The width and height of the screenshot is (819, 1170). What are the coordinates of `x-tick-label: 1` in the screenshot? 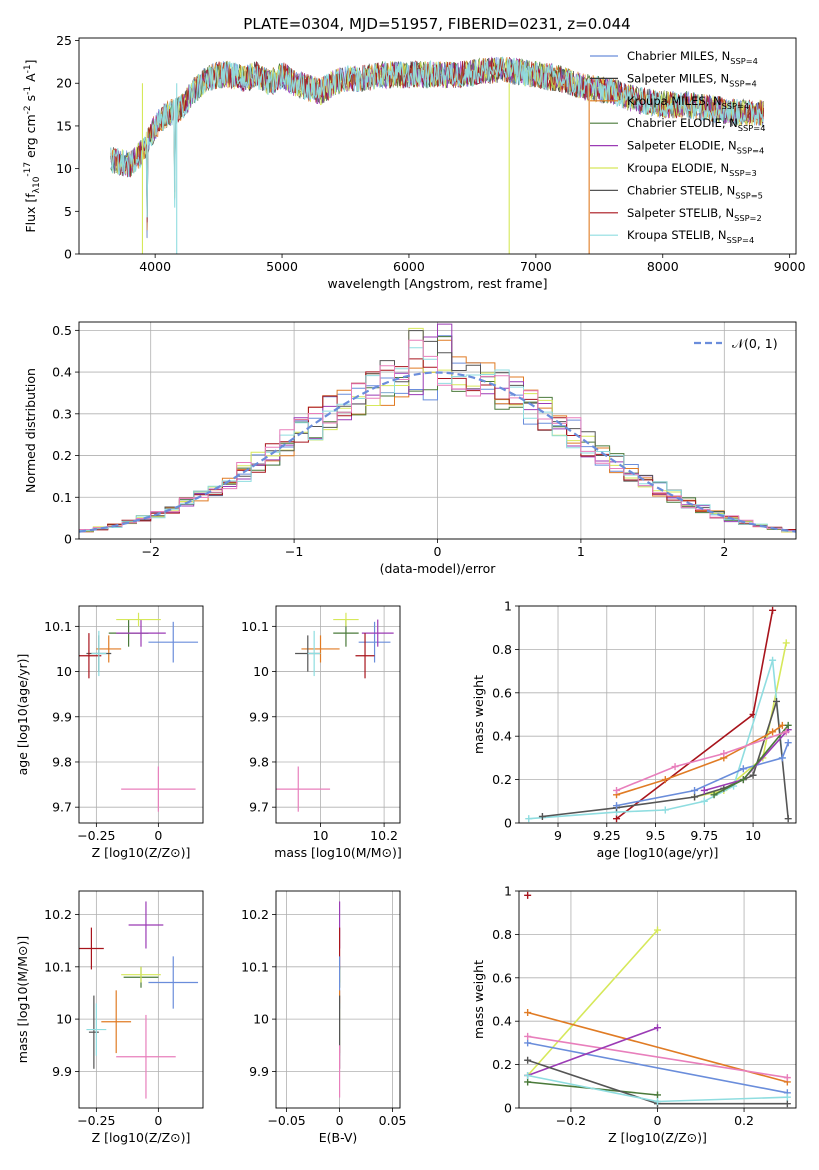 It's located at (581, 551).